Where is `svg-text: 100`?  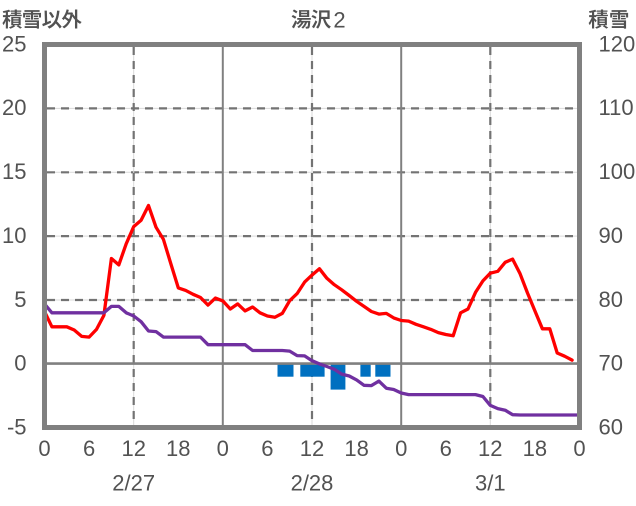 svg-text: 100 is located at coordinates (617, 171).